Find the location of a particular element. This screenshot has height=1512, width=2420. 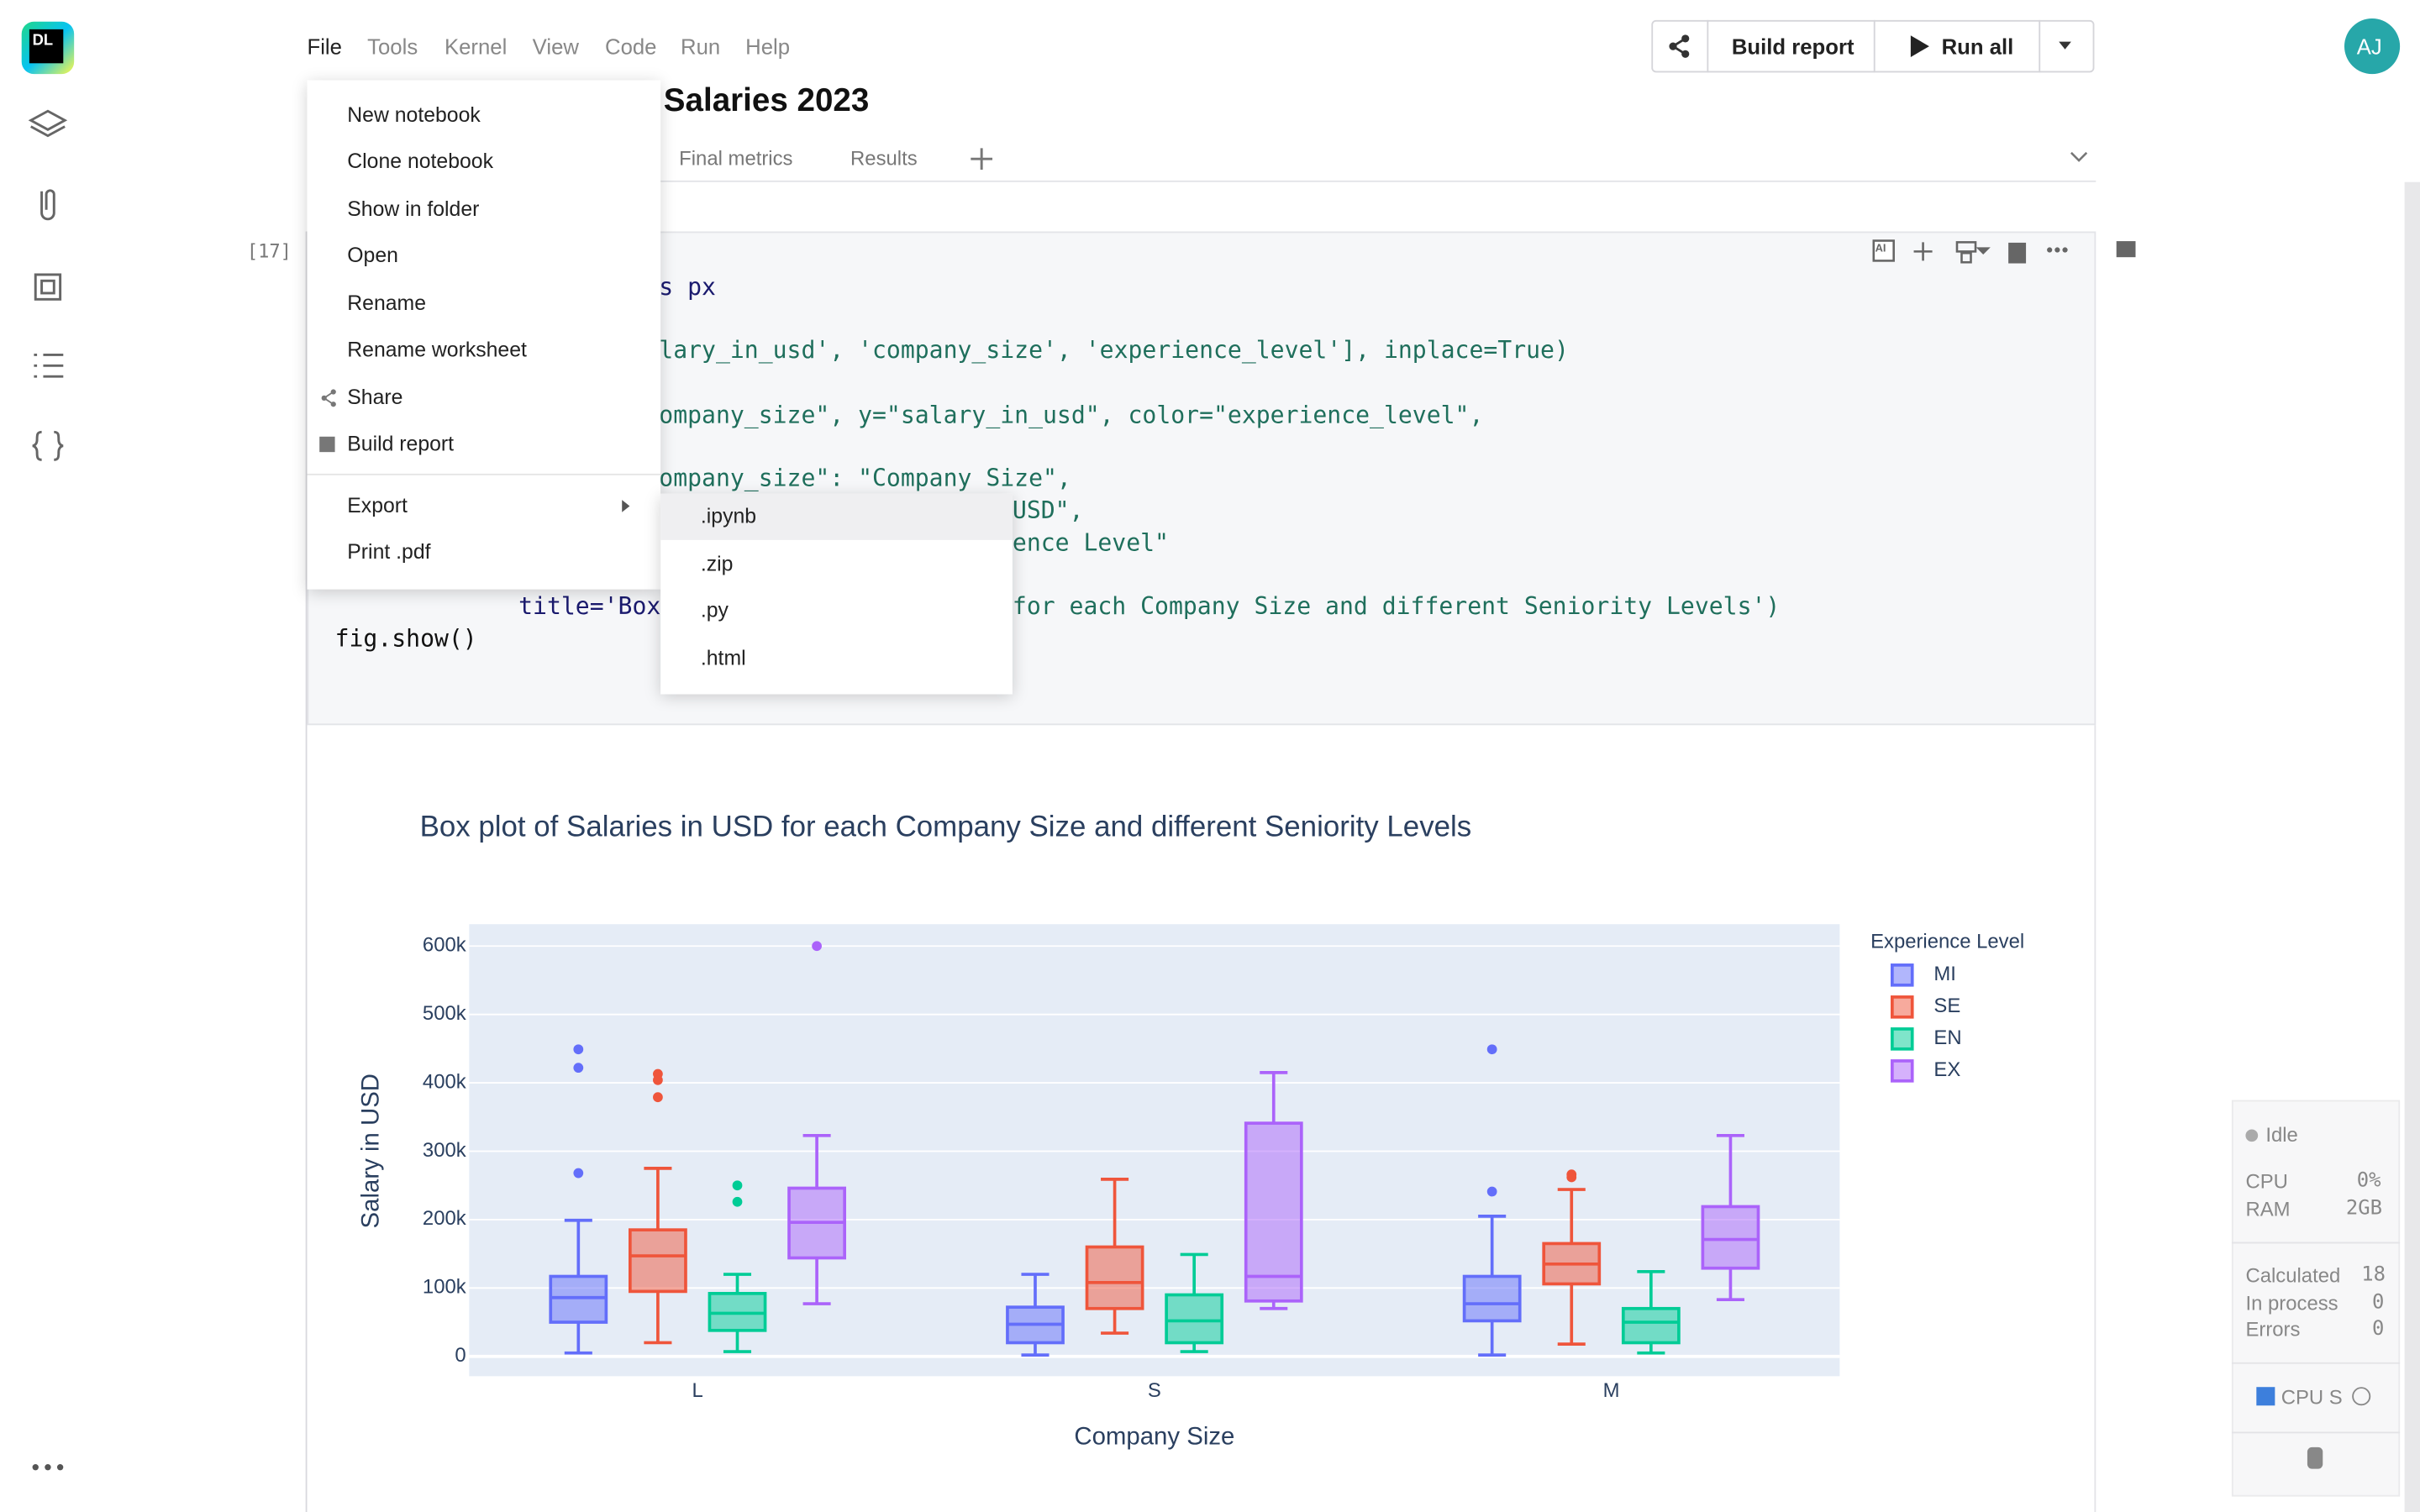

kernel-icon is located at coordinates (2266, 1396).